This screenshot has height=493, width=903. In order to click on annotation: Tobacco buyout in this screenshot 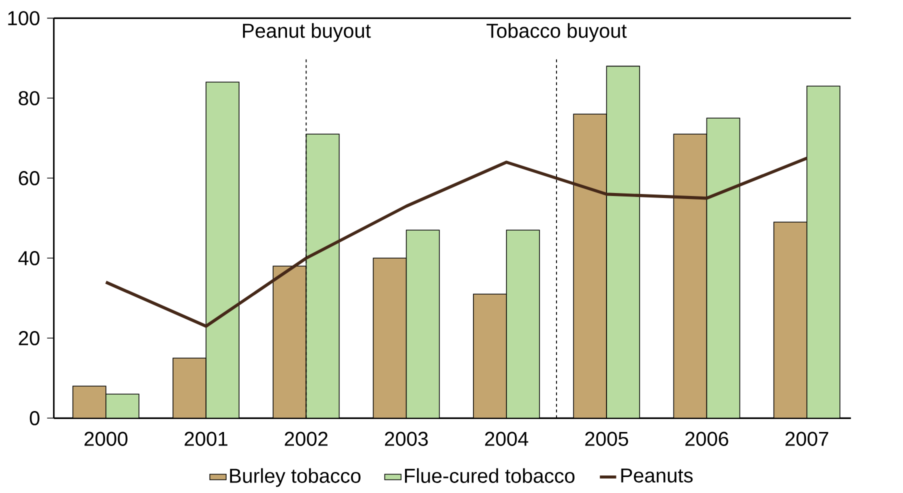, I will do `click(556, 32)`.